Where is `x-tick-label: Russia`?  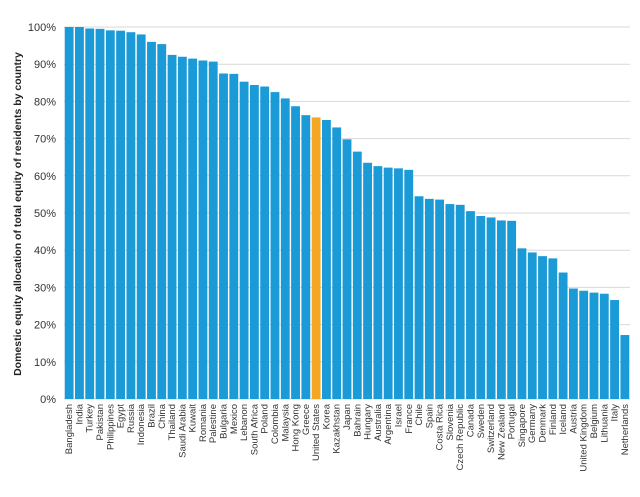 x-tick-label: Russia is located at coordinates (131, 418).